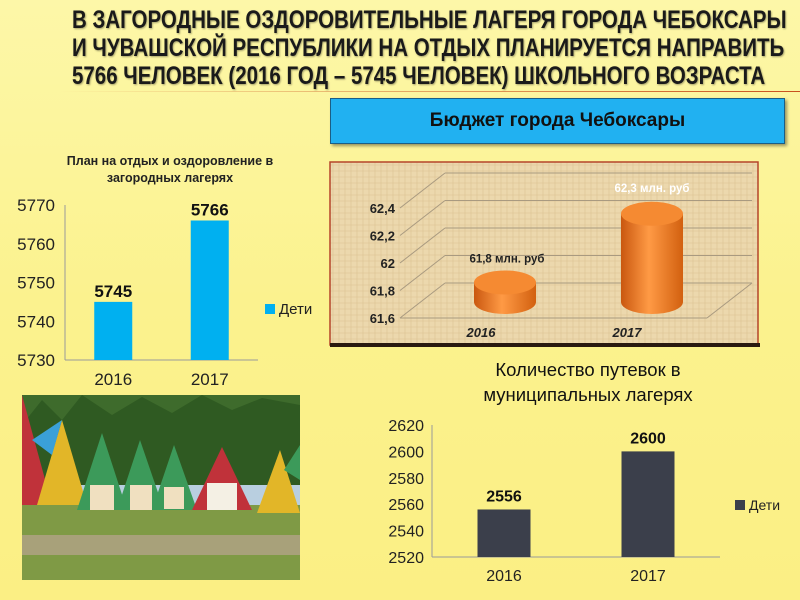 The width and height of the screenshot is (800, 600). I want to click on chart-title-line: муниципальных лагерях, so click(588, 394).